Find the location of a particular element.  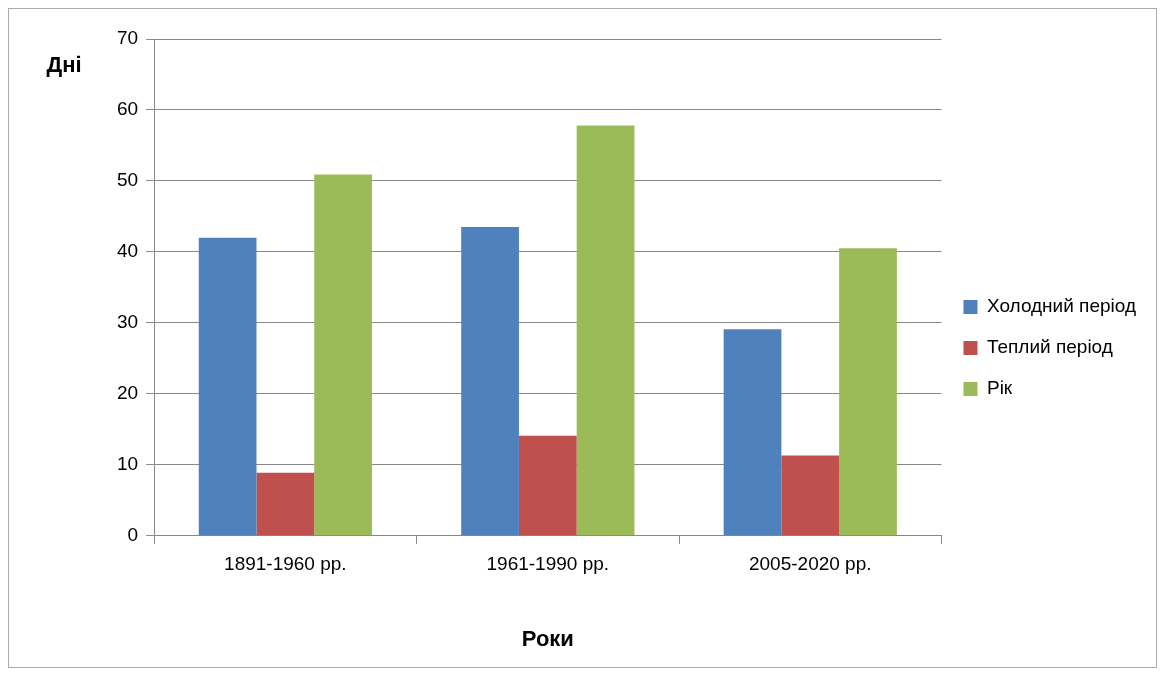

y-tick-label: 0 is located at coordinates (133, 535).